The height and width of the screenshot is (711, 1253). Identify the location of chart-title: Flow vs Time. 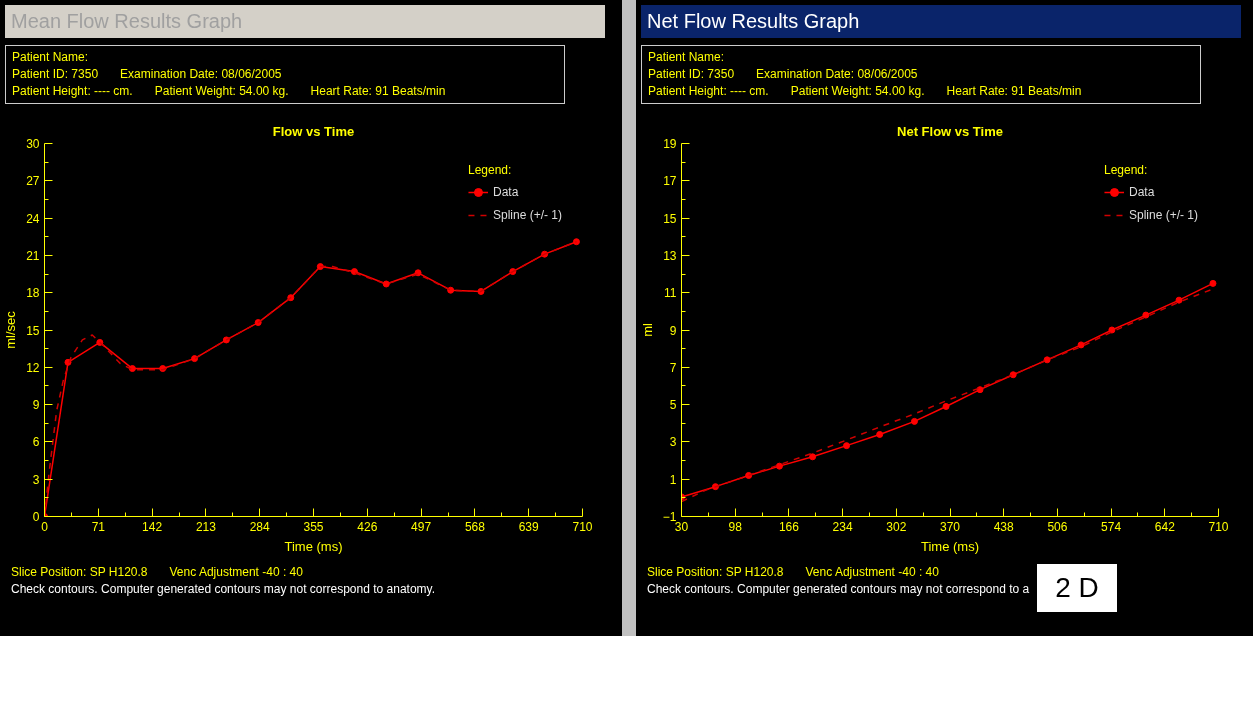
(313, 131).